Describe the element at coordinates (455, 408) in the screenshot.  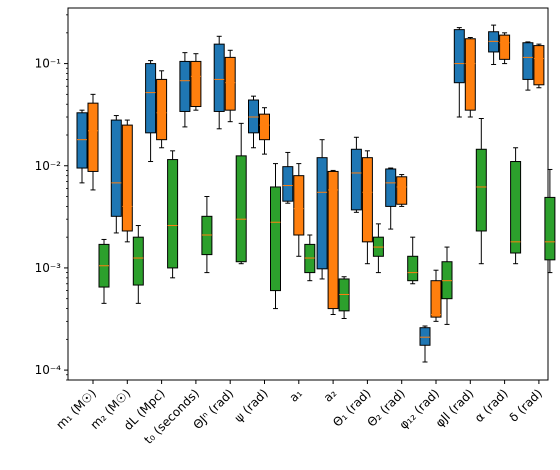
I see `x-category-label: φJl (rad)` at that location.